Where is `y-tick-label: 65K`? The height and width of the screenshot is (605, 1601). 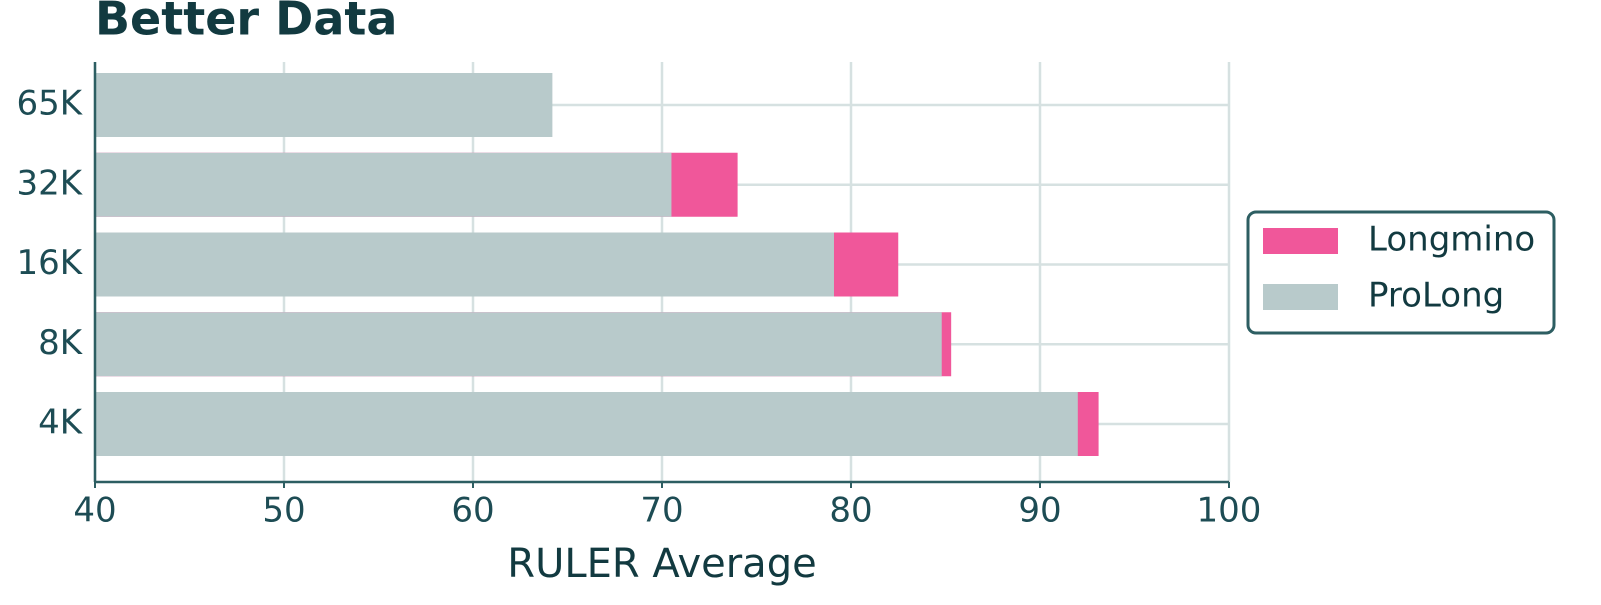
y-tick-label: 65K is located at coordinates (49, 104).